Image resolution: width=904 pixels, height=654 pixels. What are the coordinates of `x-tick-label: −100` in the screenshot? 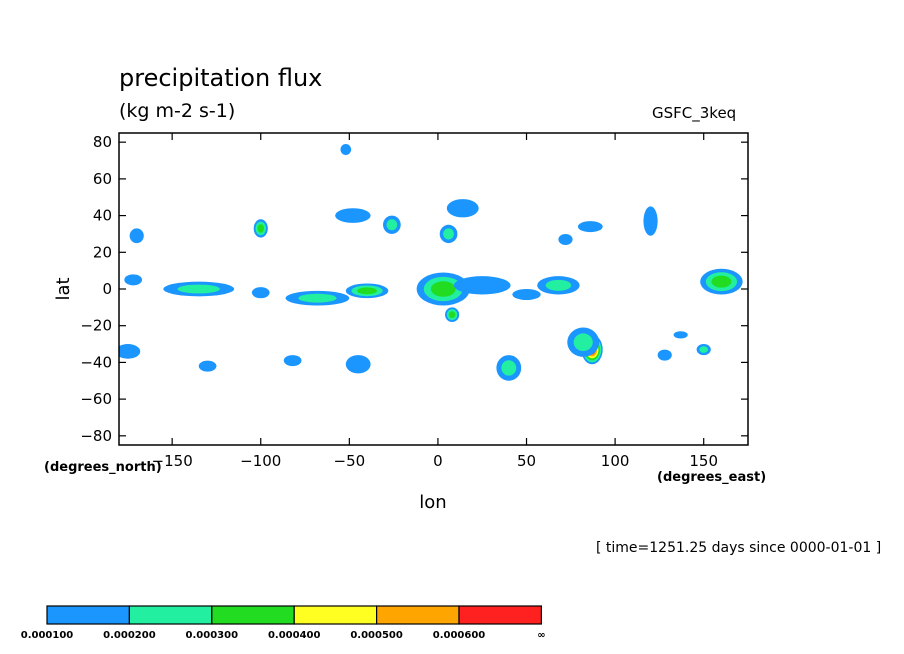 It's located at (260, 461).